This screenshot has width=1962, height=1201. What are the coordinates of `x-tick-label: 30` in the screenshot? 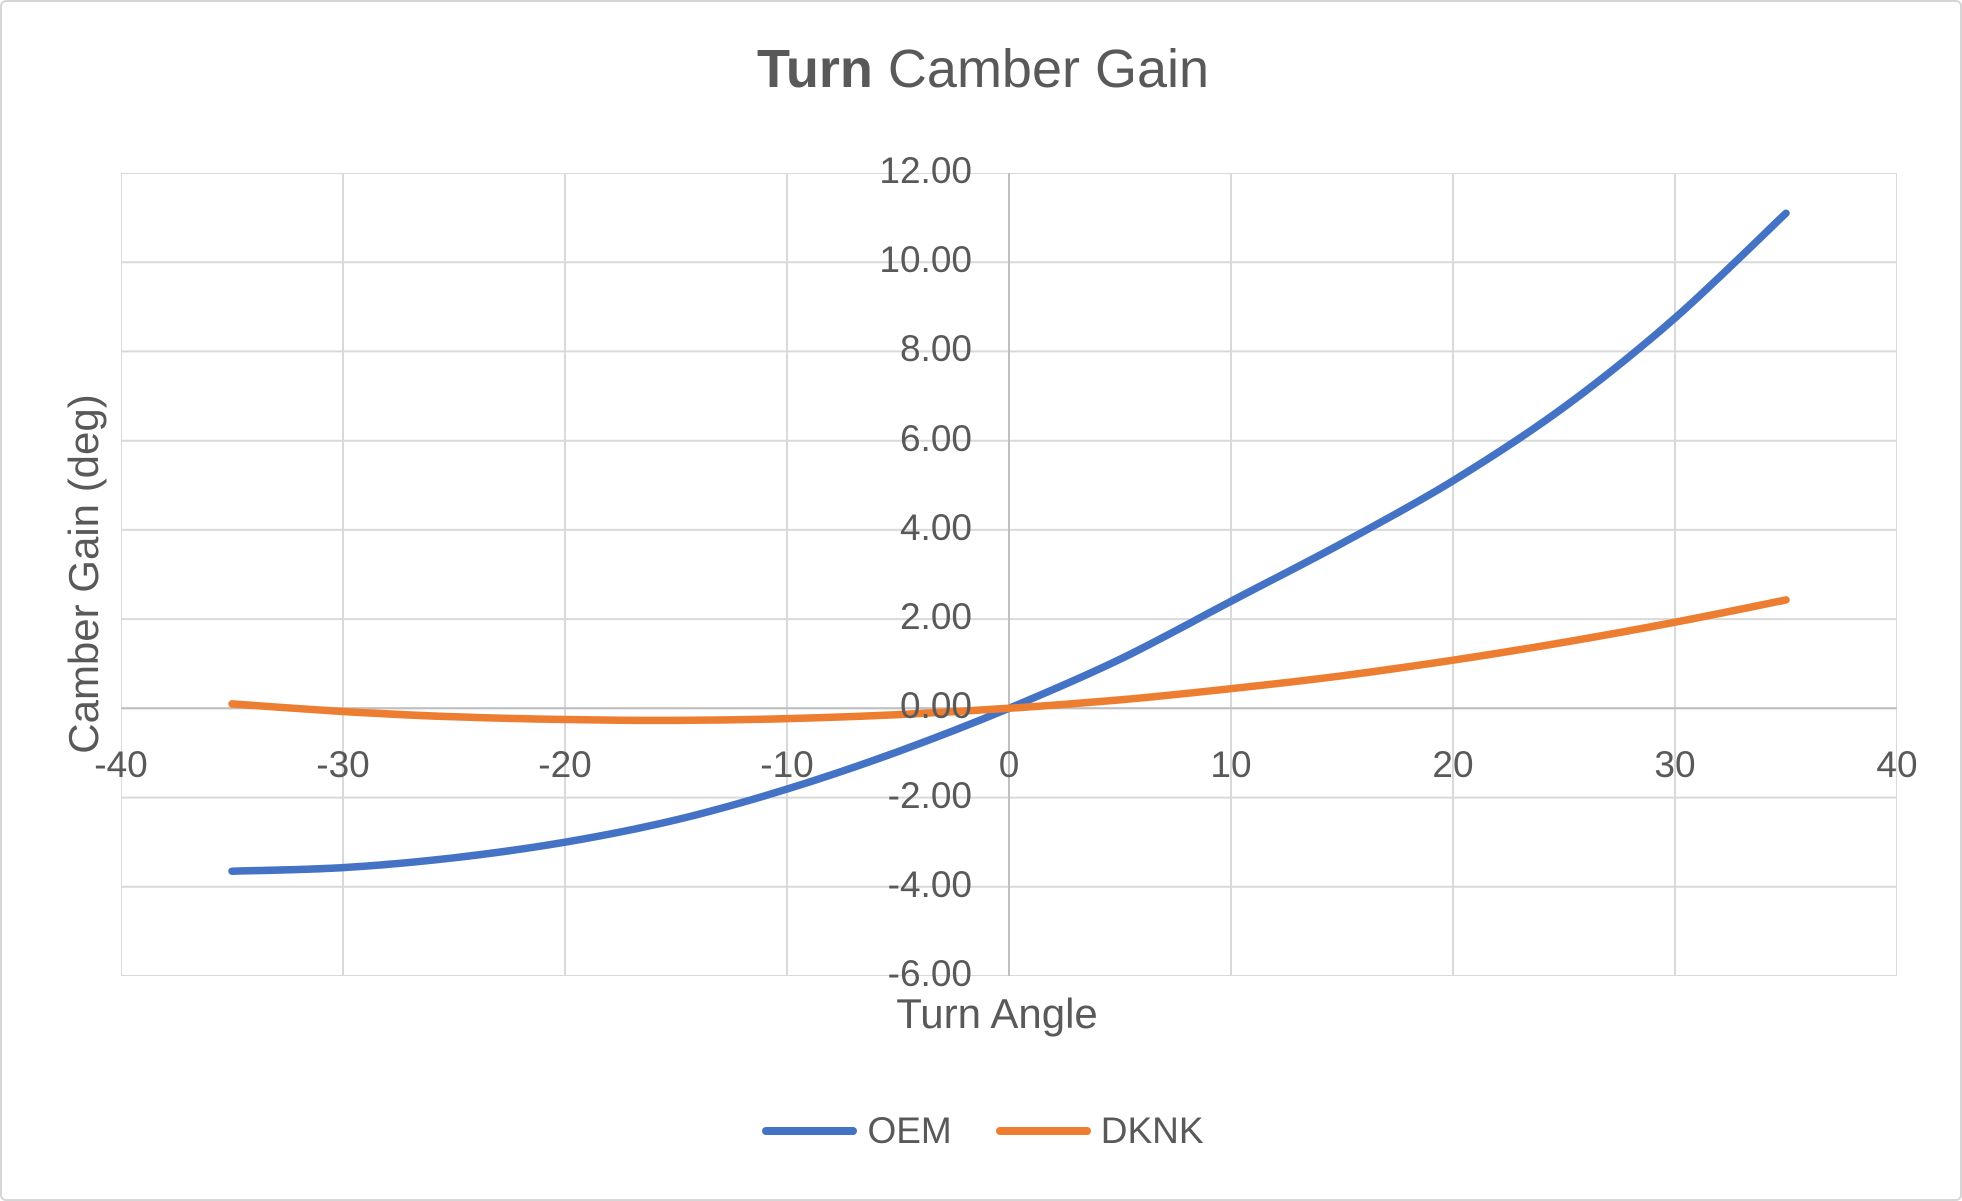 It's located at (1675, 765).